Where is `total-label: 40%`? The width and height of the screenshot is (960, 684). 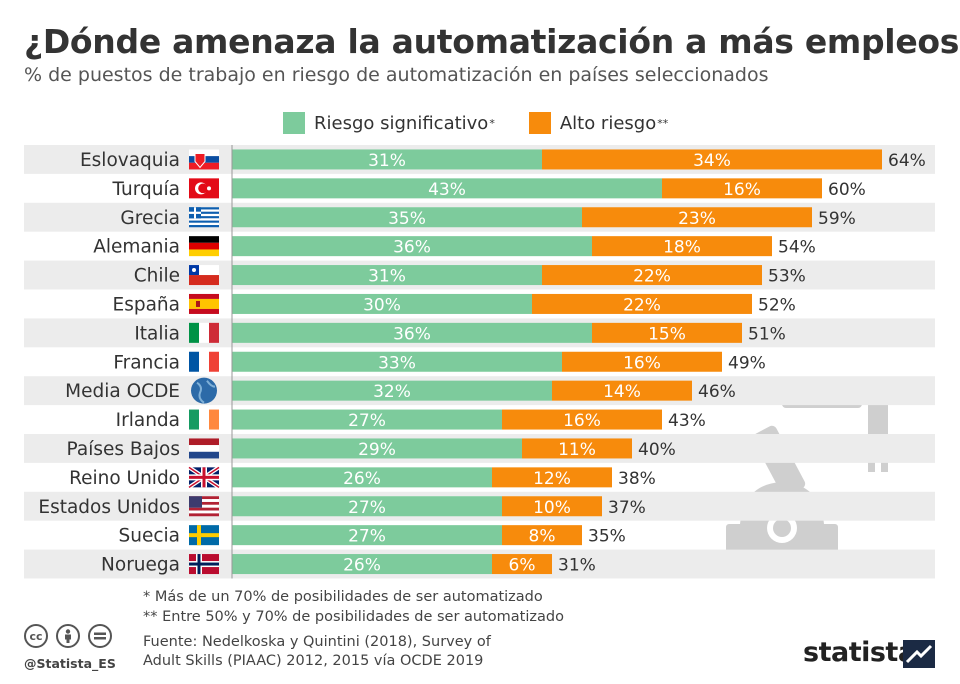 total-label: 40% is located at coordinates (657, 450).